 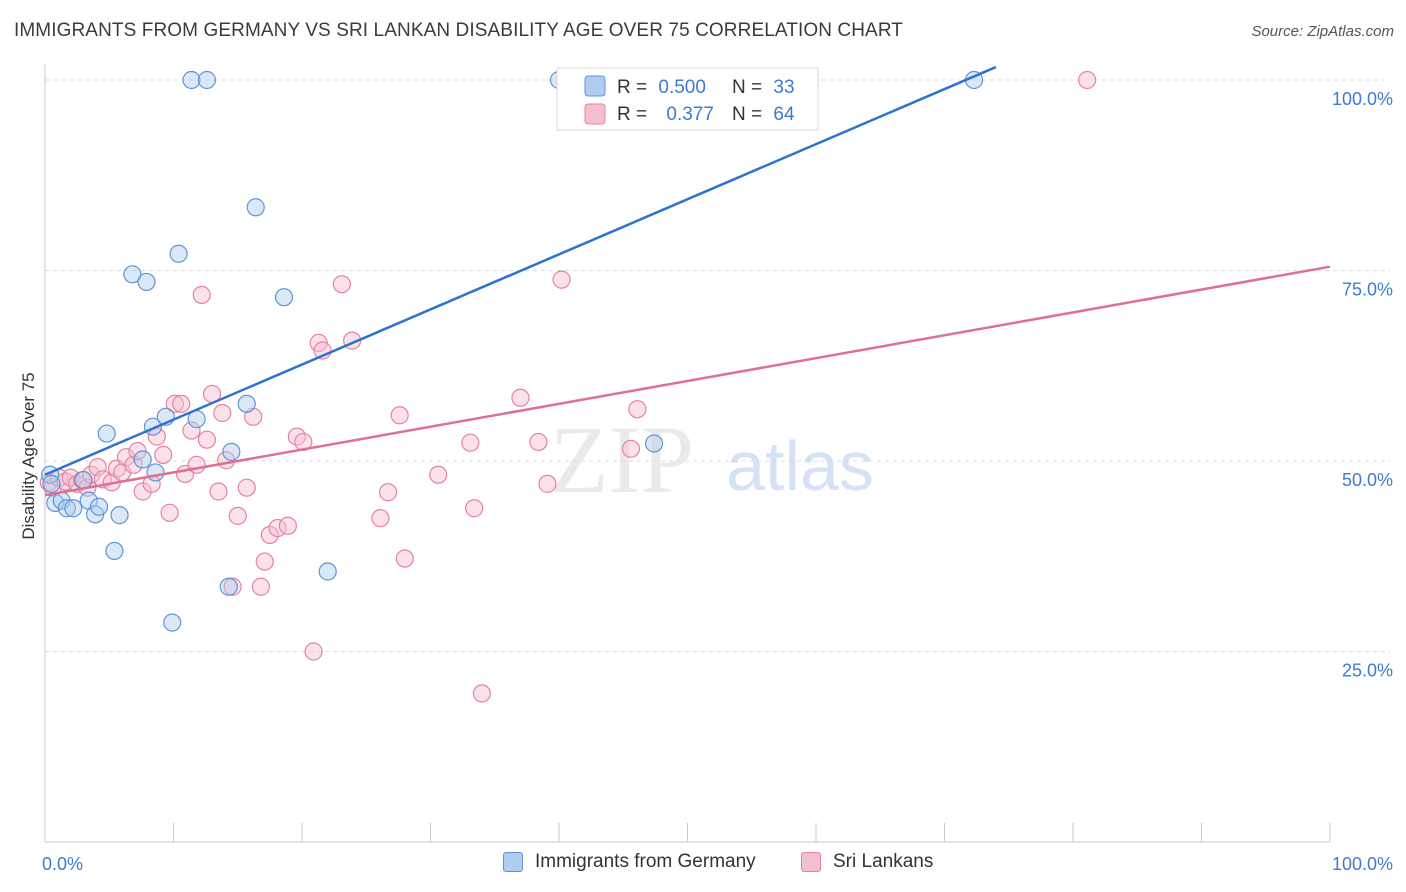 What do you see at coordinates (784, 114) in the screenshot?
I see `legend-n-value-pink: 64` at bounding box center [784, 114].